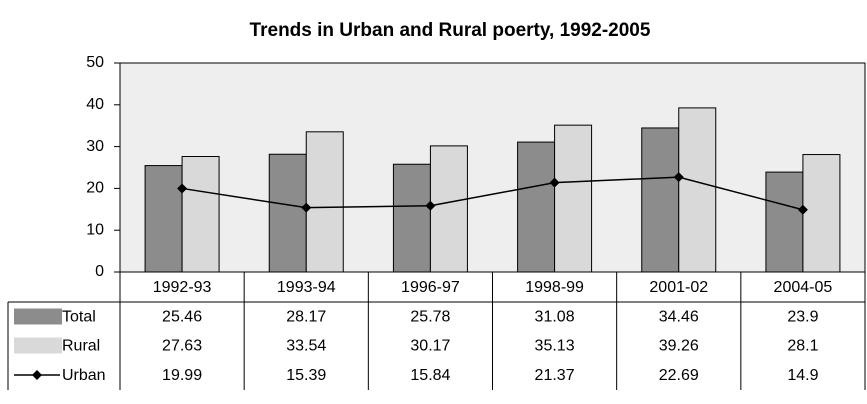 This screenshot has height=404, width=867. I want to click on y-tick-label: 0, so click(99, 271).